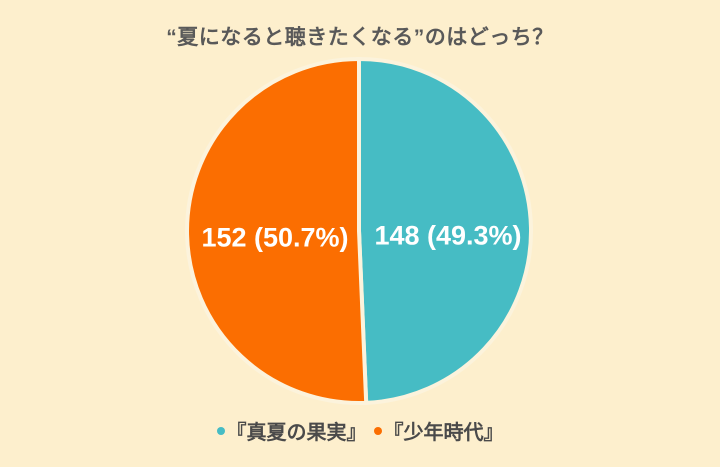 The height and width of the screenshot is (467, 720). I want to click on legend-swatch-orange-icon, so click(377, 430).